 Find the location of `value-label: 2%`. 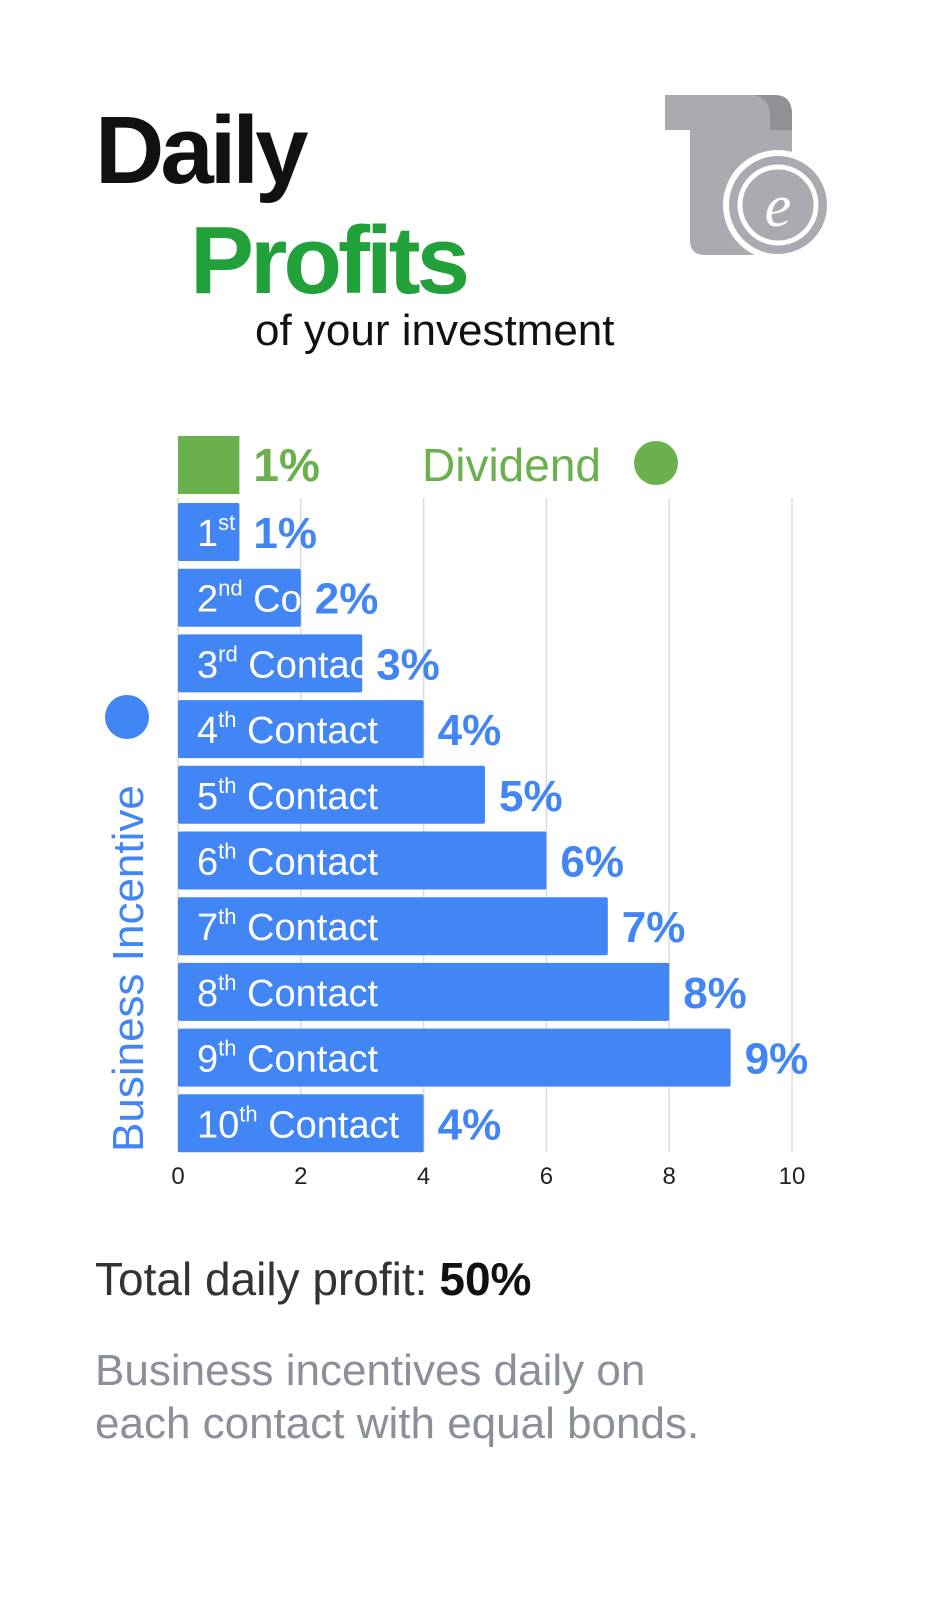

value-label: 2% is located at coordinates (347, 599).